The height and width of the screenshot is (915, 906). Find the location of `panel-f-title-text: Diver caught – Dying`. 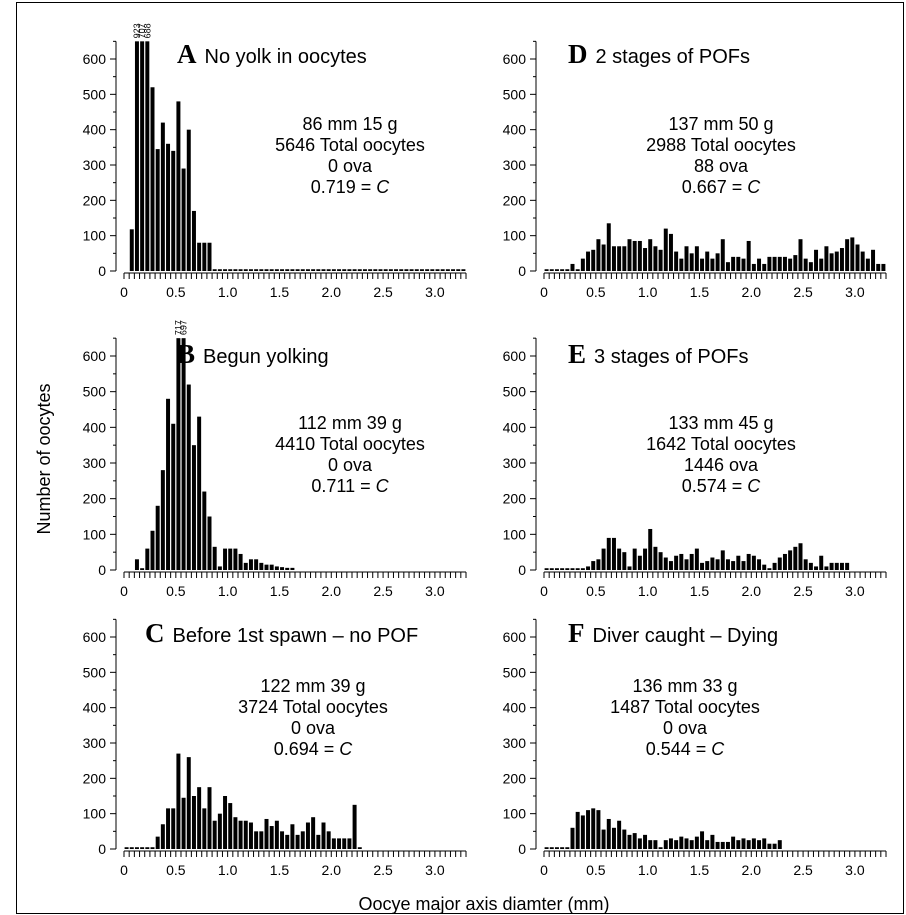

panel-f-title-text: Diver caught – Dying is located at coordinates (686, 636).